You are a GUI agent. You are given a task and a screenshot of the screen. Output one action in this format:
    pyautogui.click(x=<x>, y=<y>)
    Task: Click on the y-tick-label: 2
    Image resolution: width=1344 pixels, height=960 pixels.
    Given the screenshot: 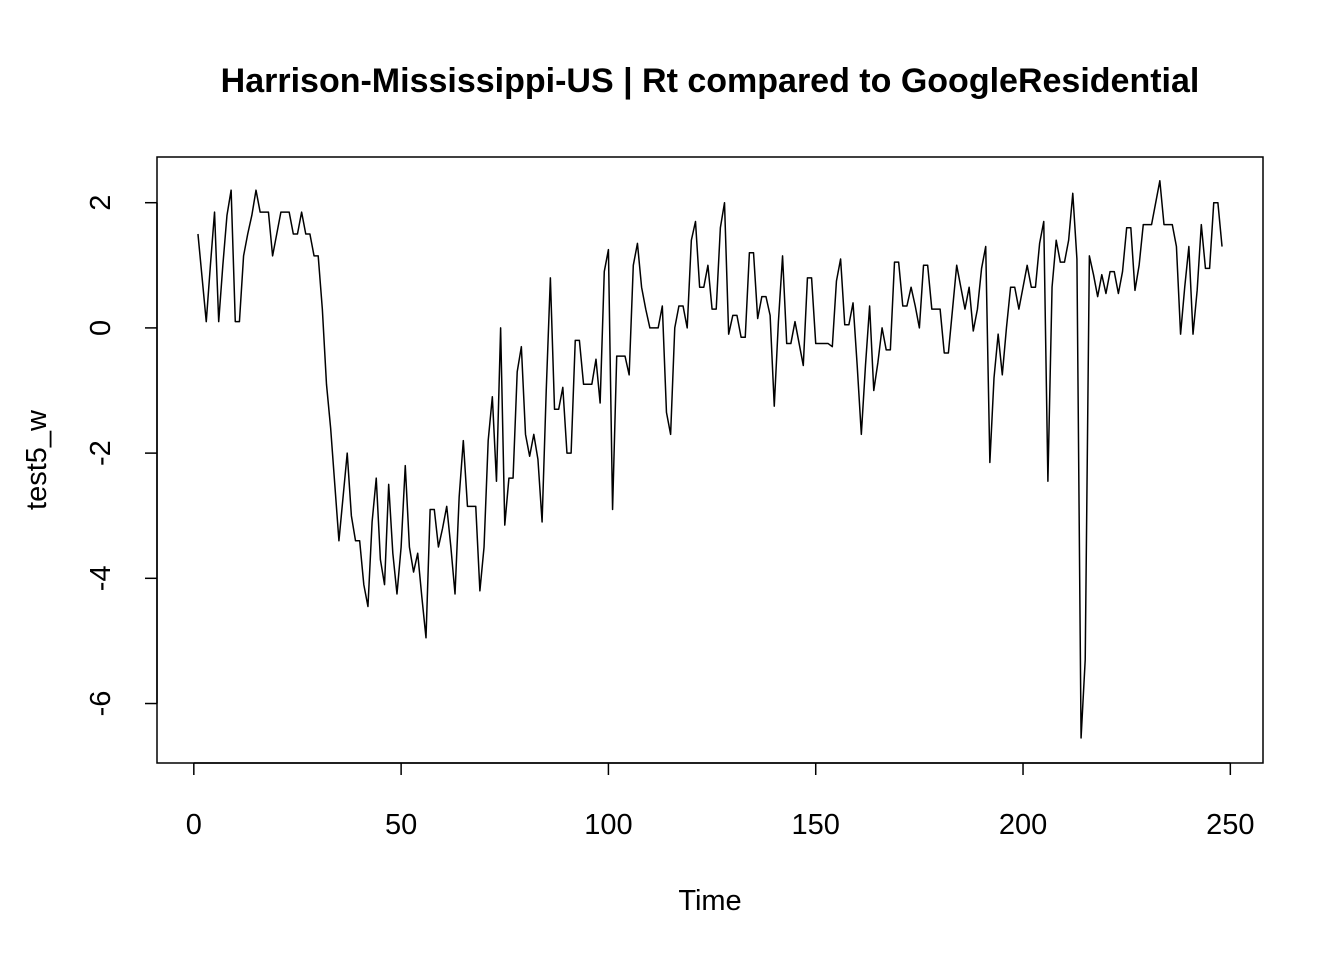 What is the action you would take?
    pyautogui.click(x=101, y=203)
    